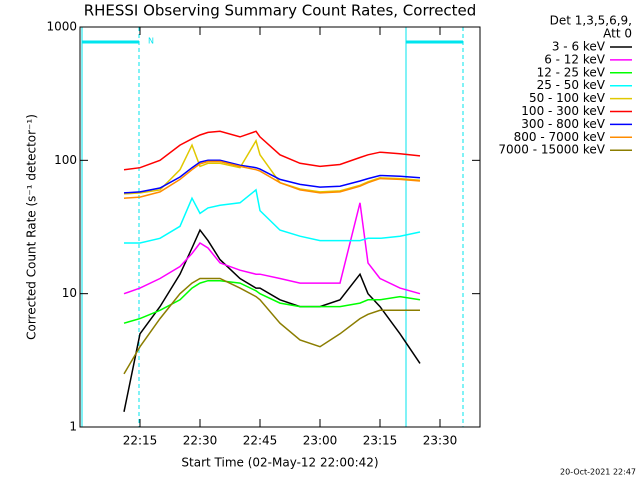 The height and width of the screenshot is (480, 640). I want to click on y-tick-label: 1, so click(73, 427).